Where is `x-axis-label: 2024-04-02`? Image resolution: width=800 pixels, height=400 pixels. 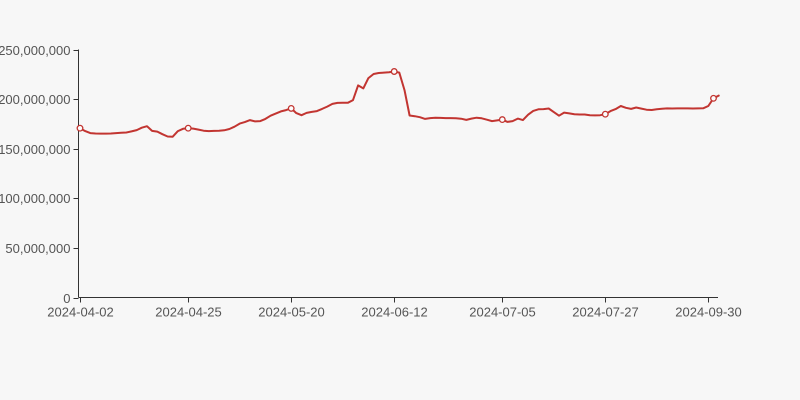 x-axis-label: 2024-04-02 is located at coordinates (80, 312).